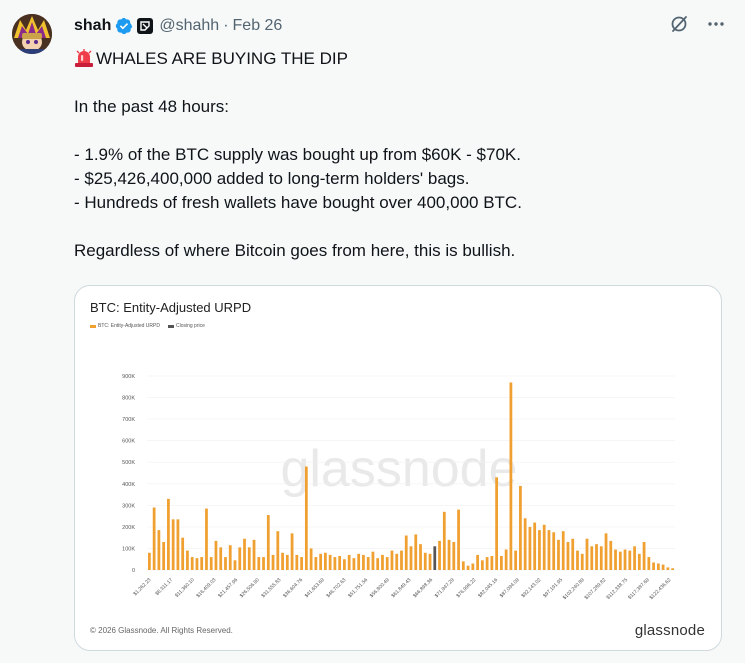  I want to click on x-tick-label: $6,311.17, so click(164, 587).